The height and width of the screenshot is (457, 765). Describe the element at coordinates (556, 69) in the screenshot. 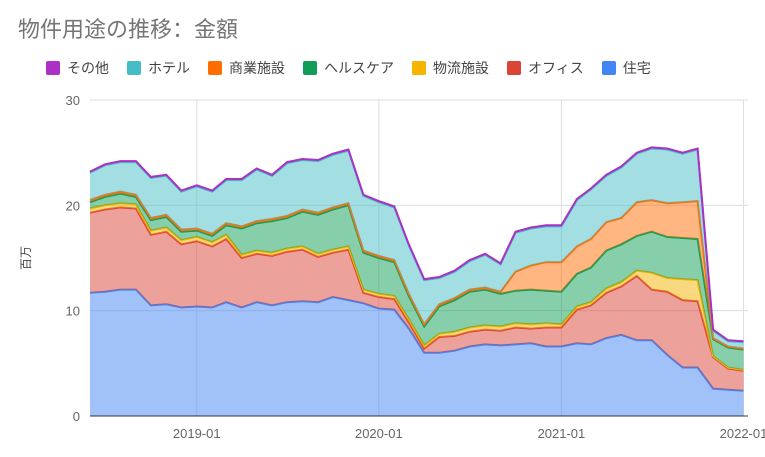

I see `legend-label: オフィス` at that location.